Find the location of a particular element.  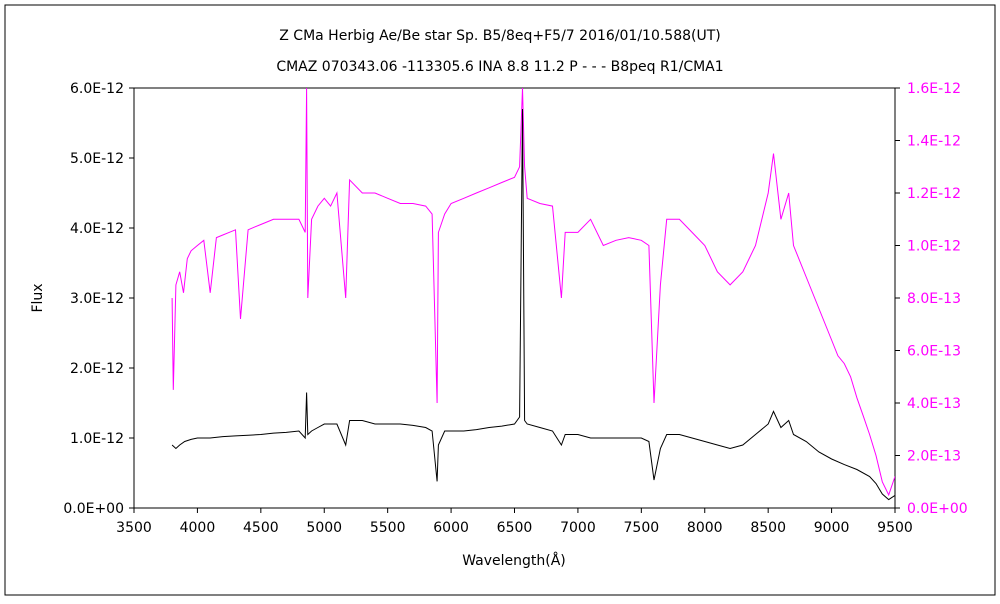

x-tick-label: 6500 is located at coordinates (515, 528).